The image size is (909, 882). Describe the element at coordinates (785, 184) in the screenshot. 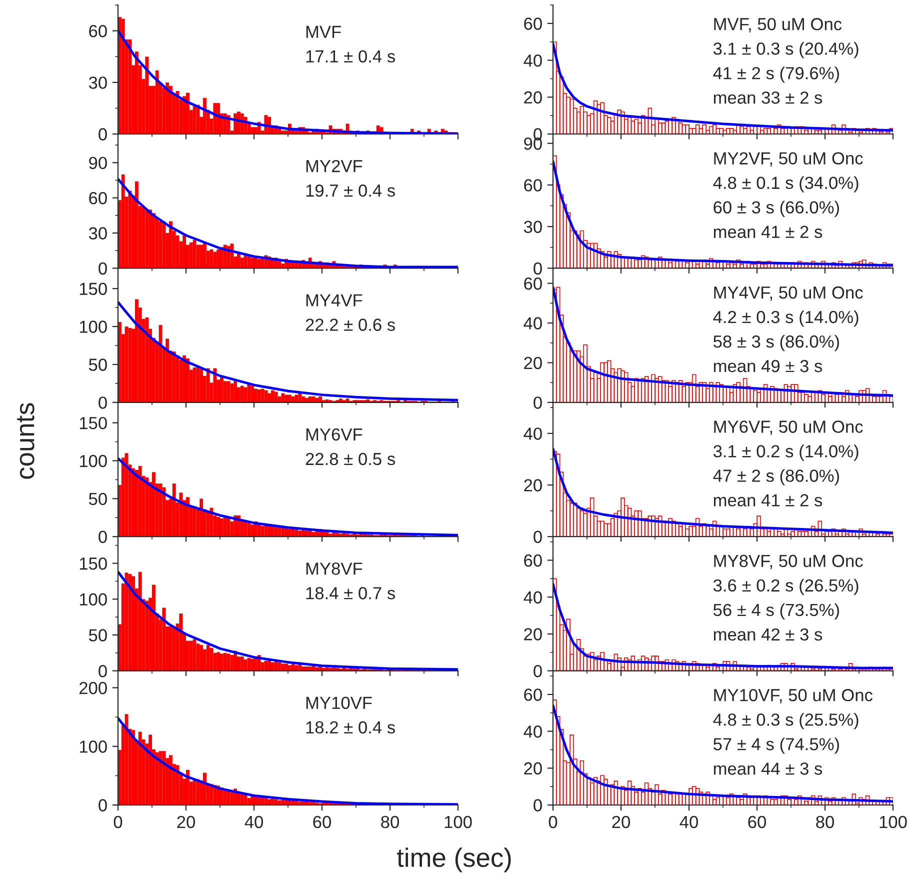

I see `annotation: 4.8 ± 0.1 s (34.0%)` at that location.